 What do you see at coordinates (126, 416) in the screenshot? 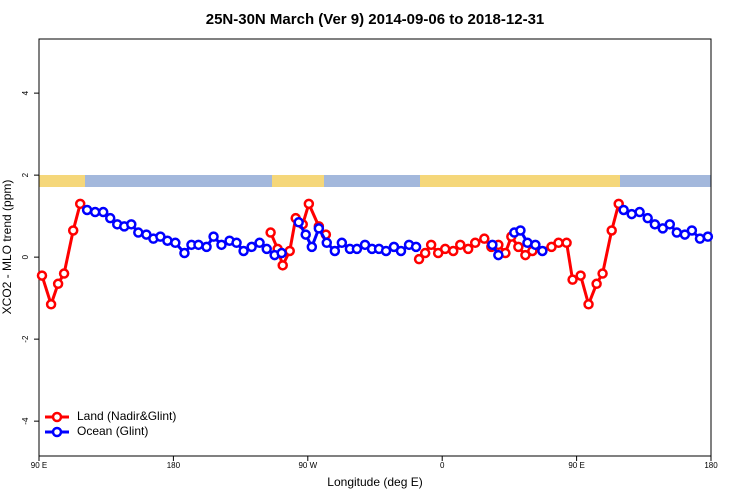
I see `legend-label: Land (Nadir&Glint)` at bounding box center [126, 416].